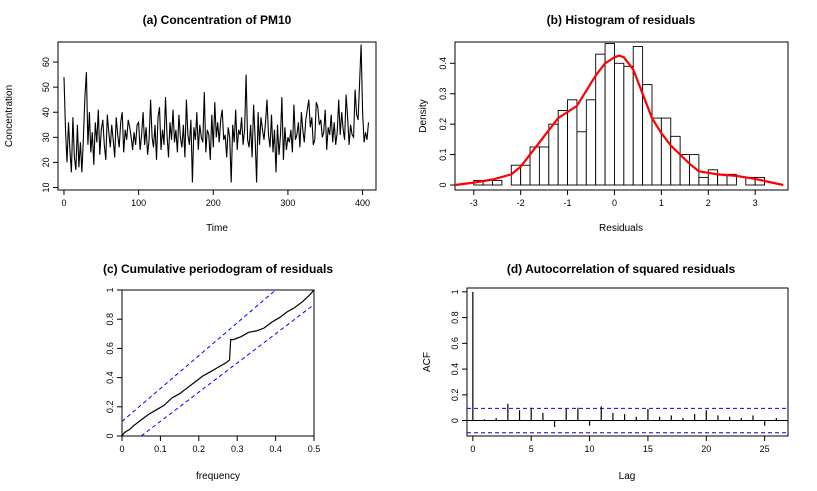  I want to click on panel-d-y-tick-label: 0.4, so click(455, 369).